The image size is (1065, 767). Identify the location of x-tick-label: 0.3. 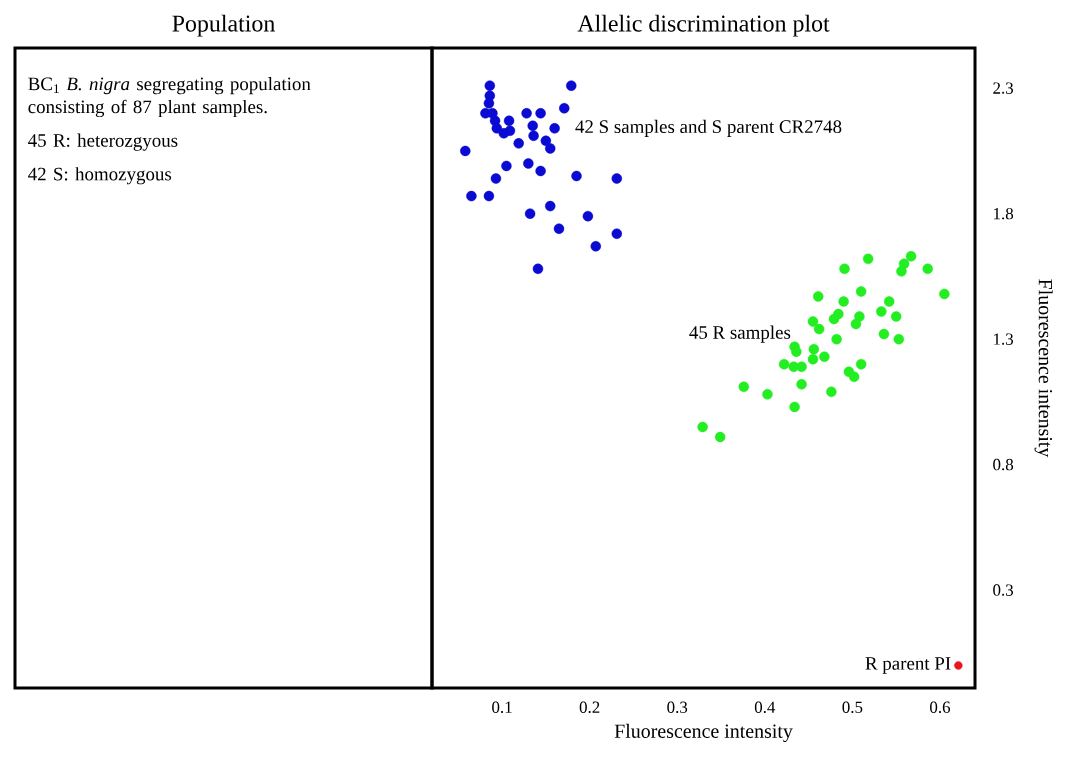
(677, 707).